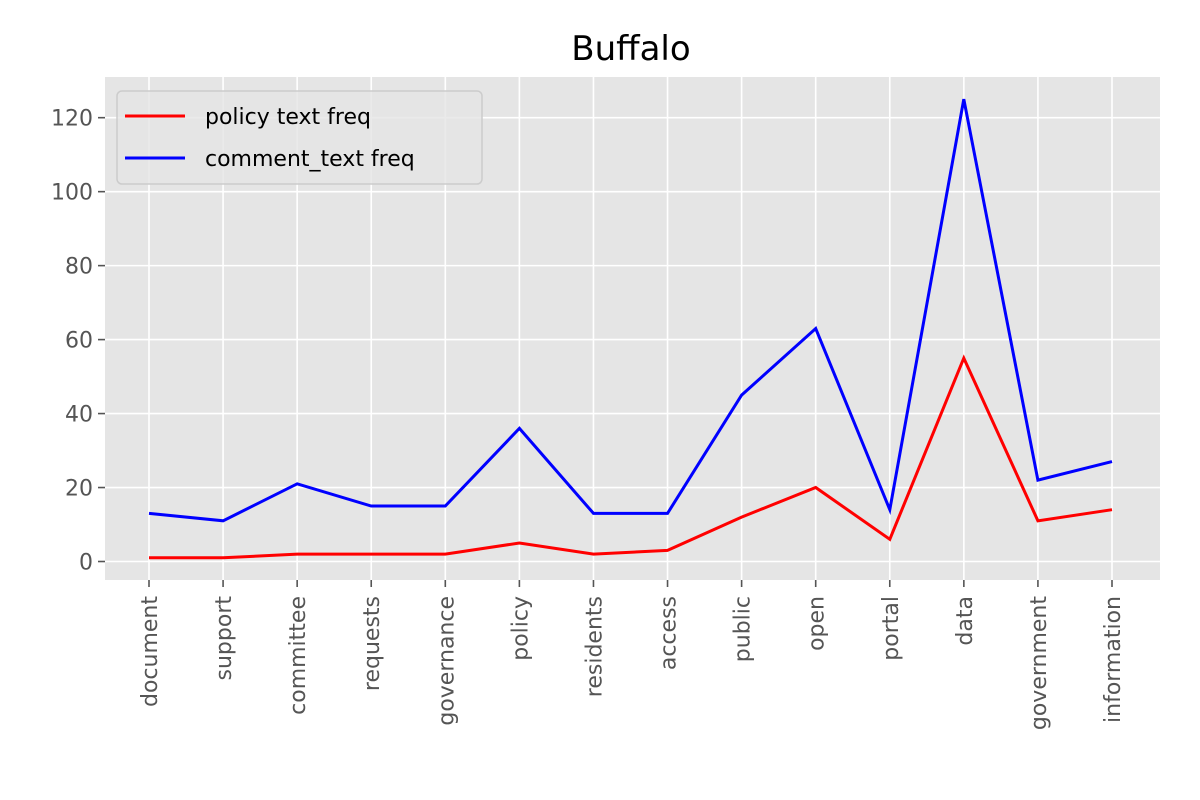  Describe the element at coordinates (594, 646) in the screenshot. I see `x-tick-label: residents` at that location.